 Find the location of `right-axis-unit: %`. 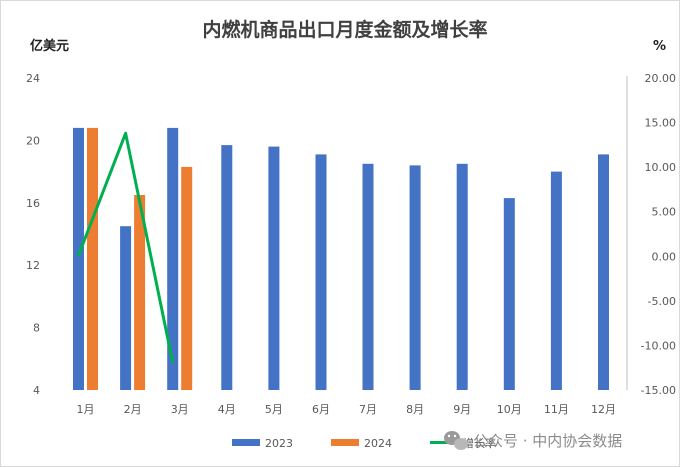

right-axis-unit: % is located at coordinates (659, 46).